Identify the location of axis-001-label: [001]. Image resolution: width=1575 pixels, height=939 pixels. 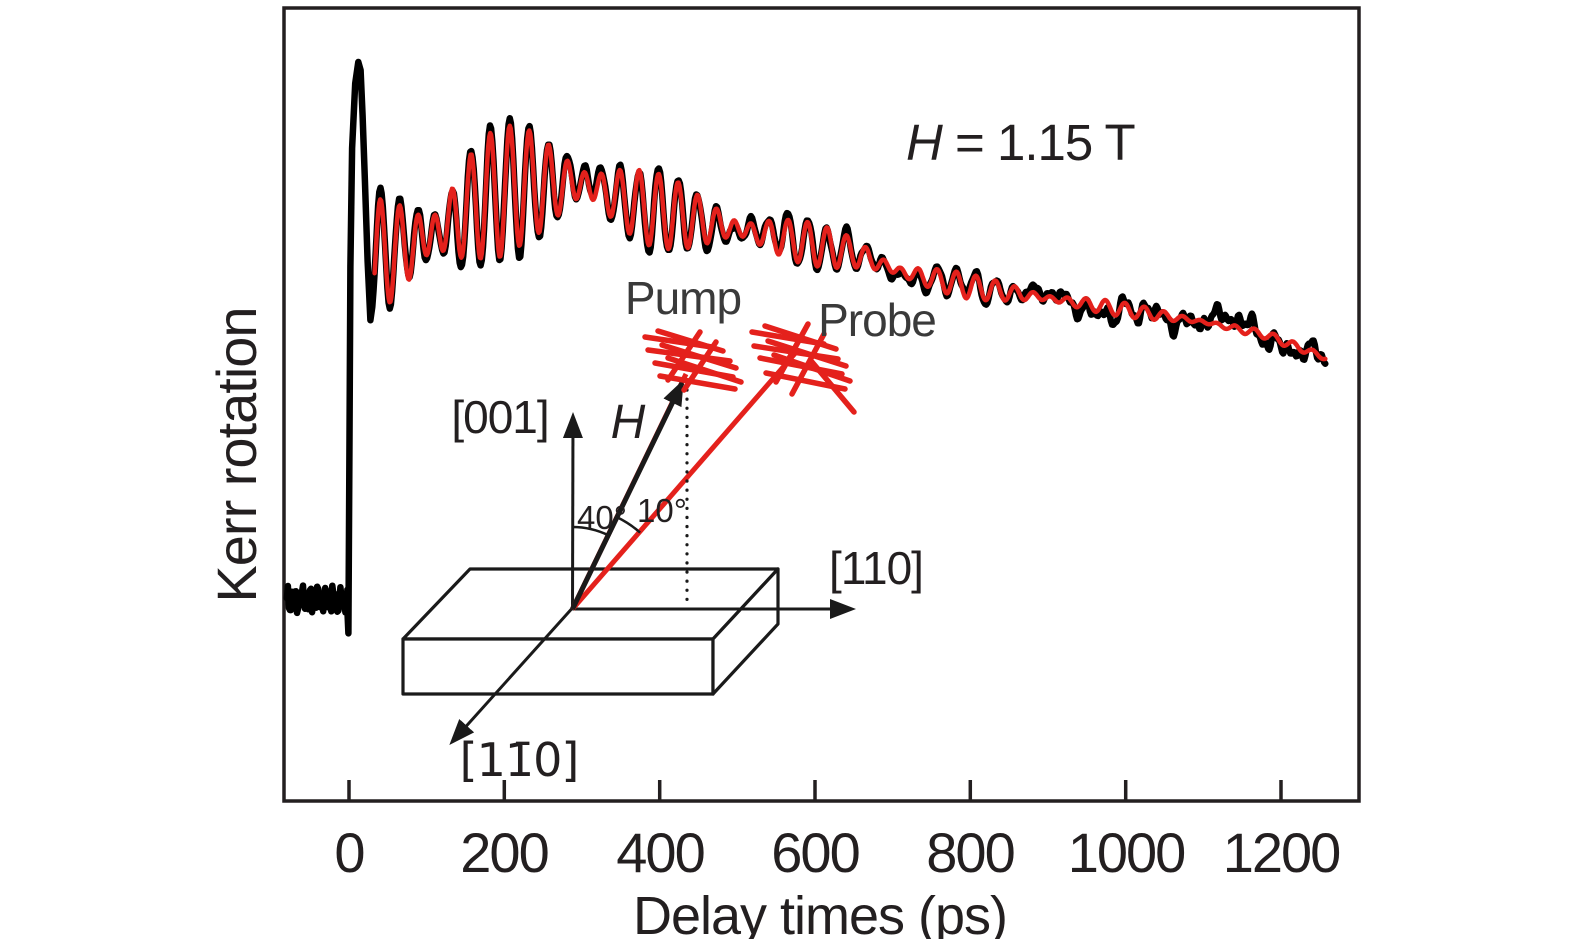
(499, 417).